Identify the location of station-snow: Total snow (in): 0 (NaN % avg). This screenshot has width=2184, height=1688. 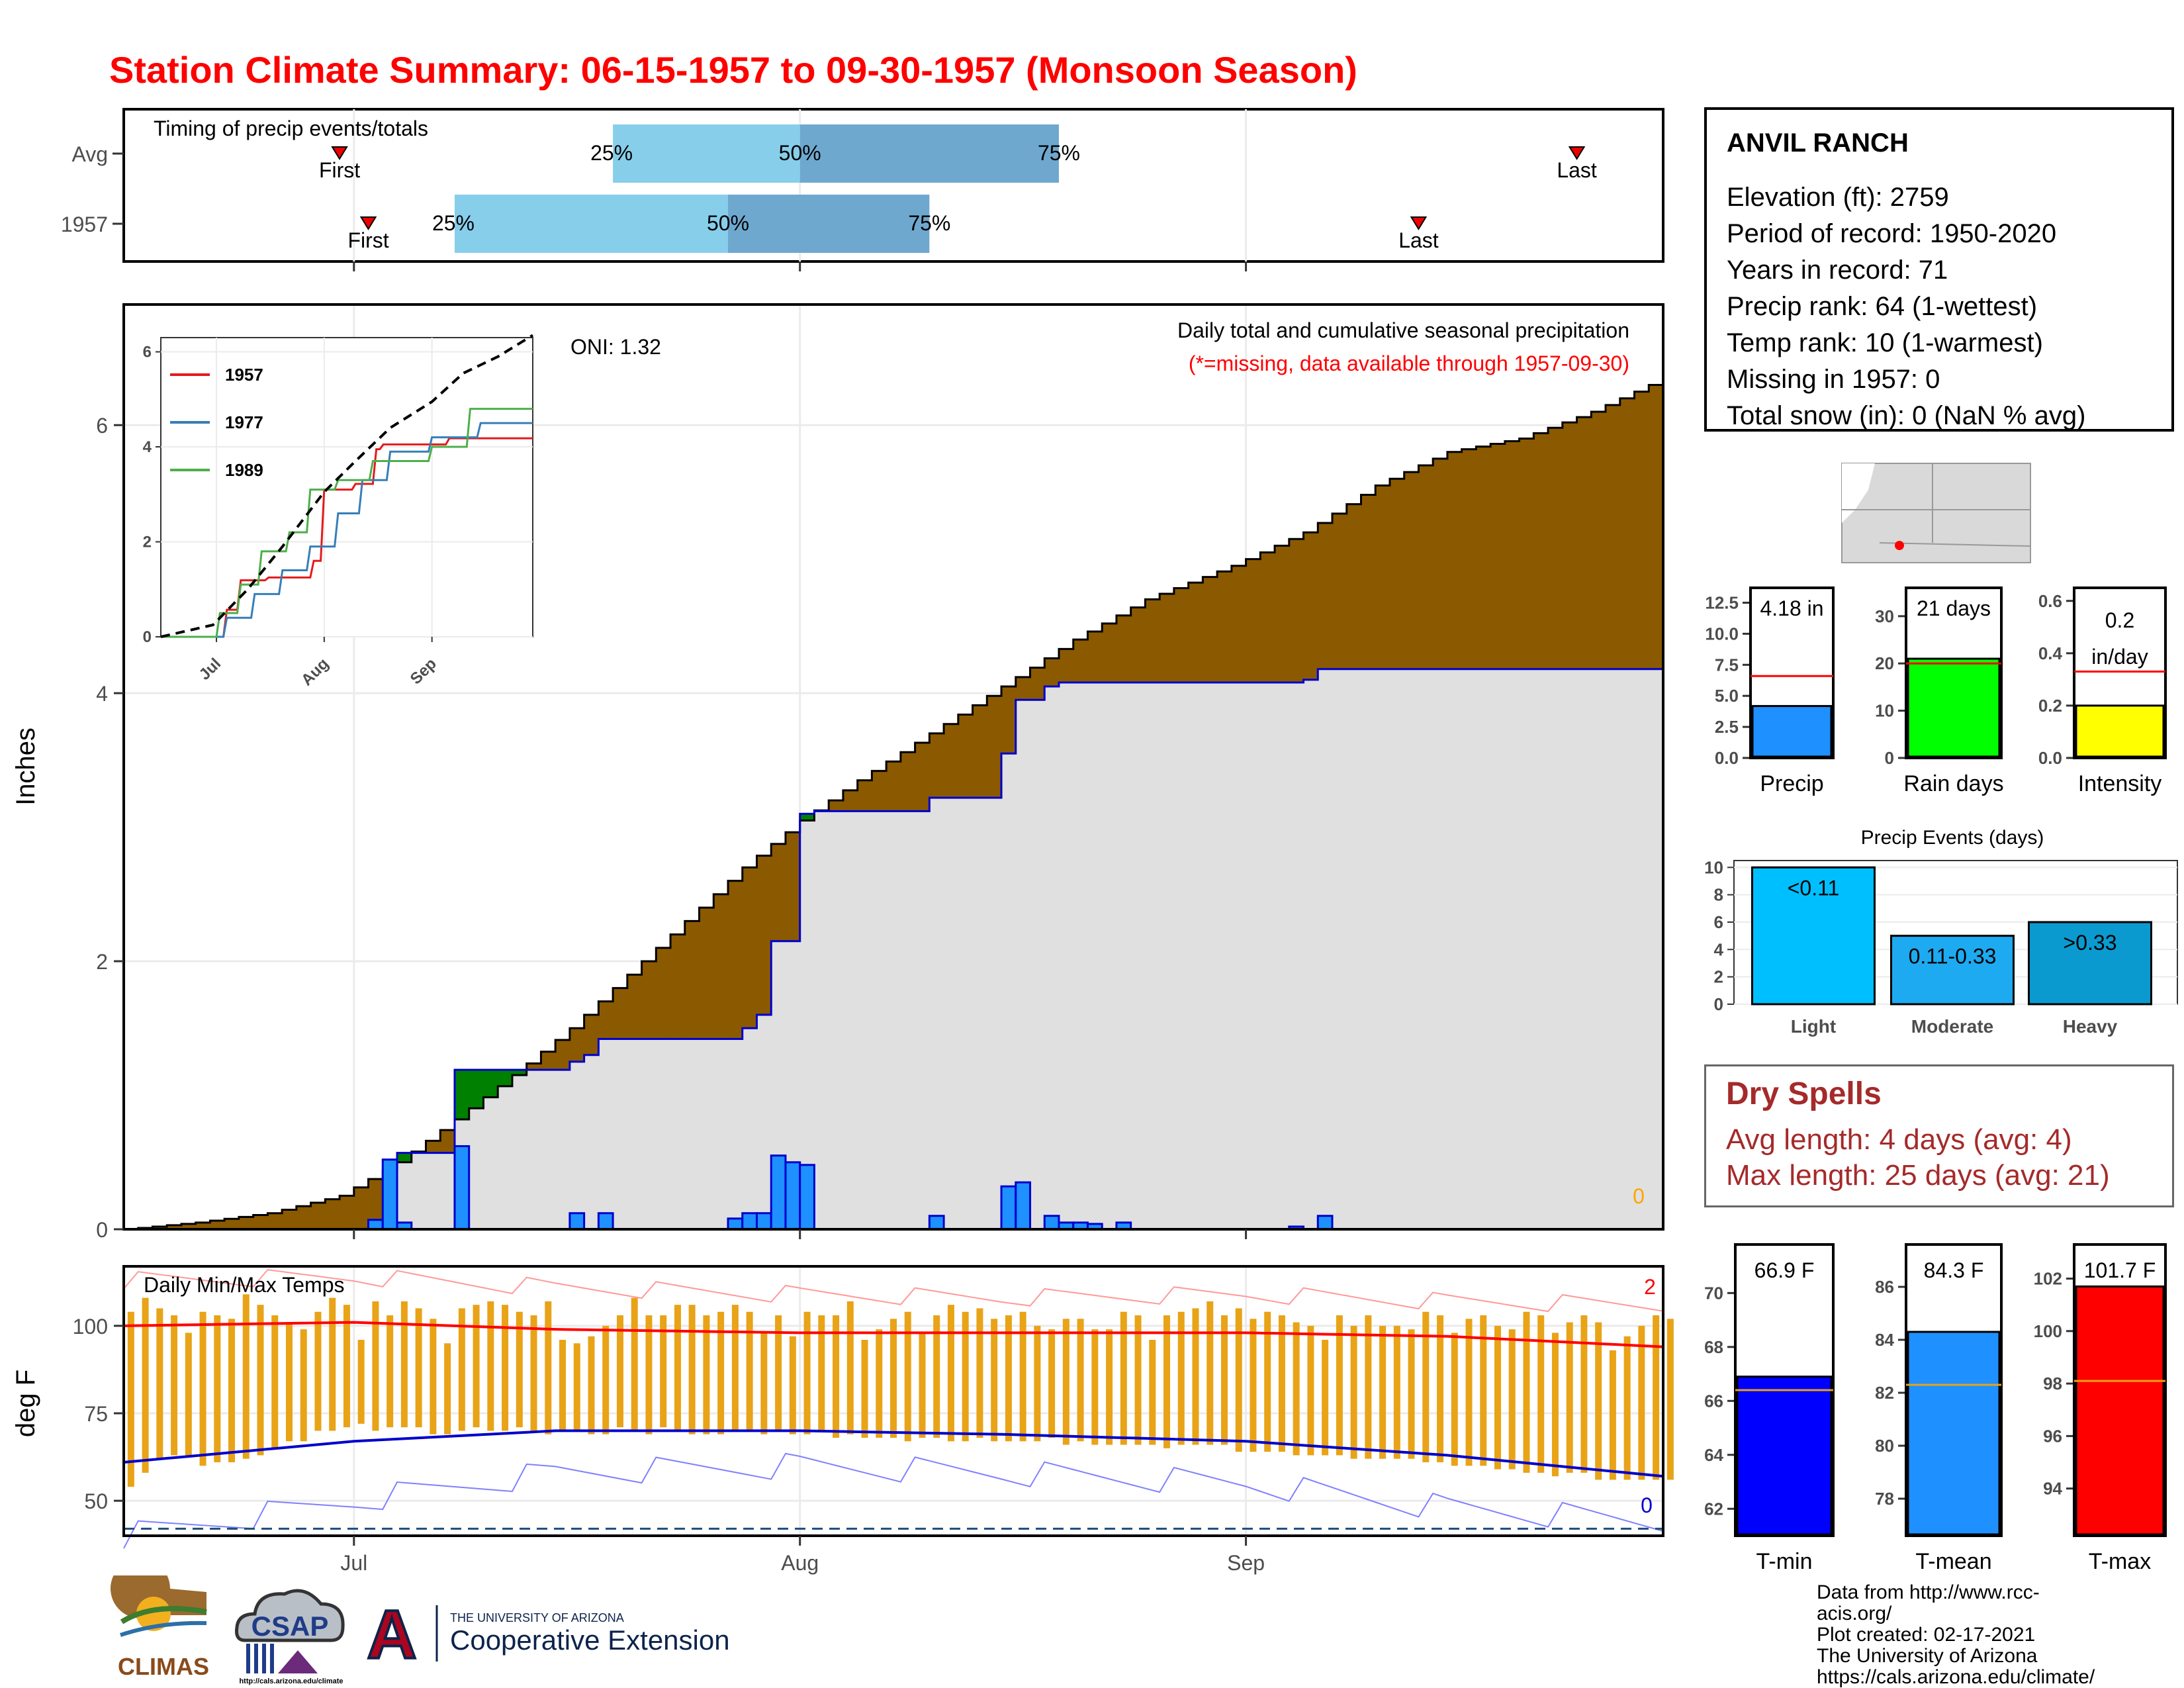
(1906, 415).